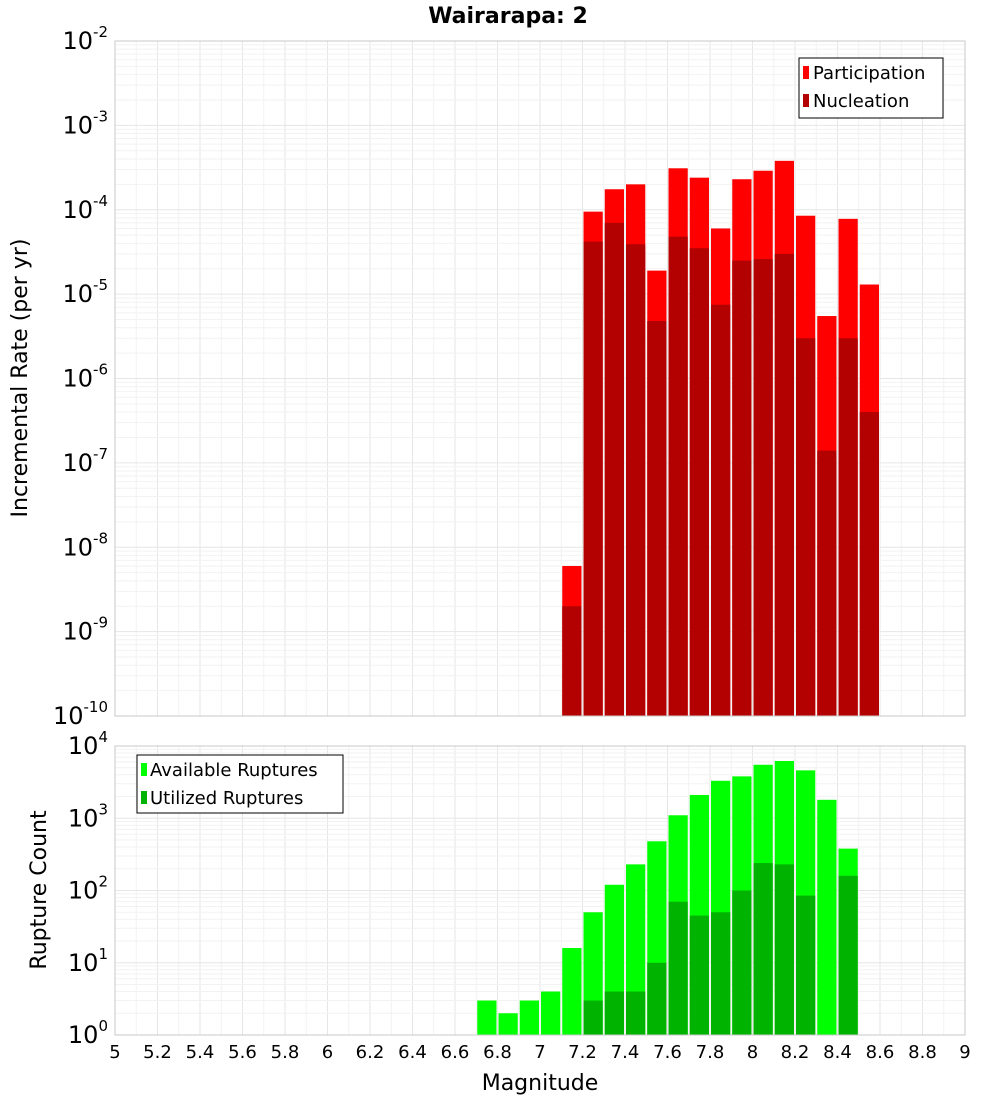 The width and height of the screenshot is (1000, 1100). I want to click on x-tick-label: 8.6, so click(880, 1052).